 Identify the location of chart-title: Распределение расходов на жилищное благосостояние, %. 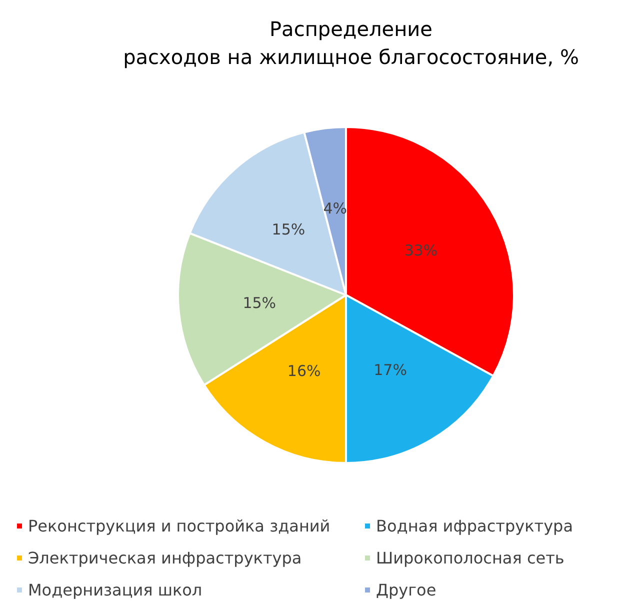
(351, 43).